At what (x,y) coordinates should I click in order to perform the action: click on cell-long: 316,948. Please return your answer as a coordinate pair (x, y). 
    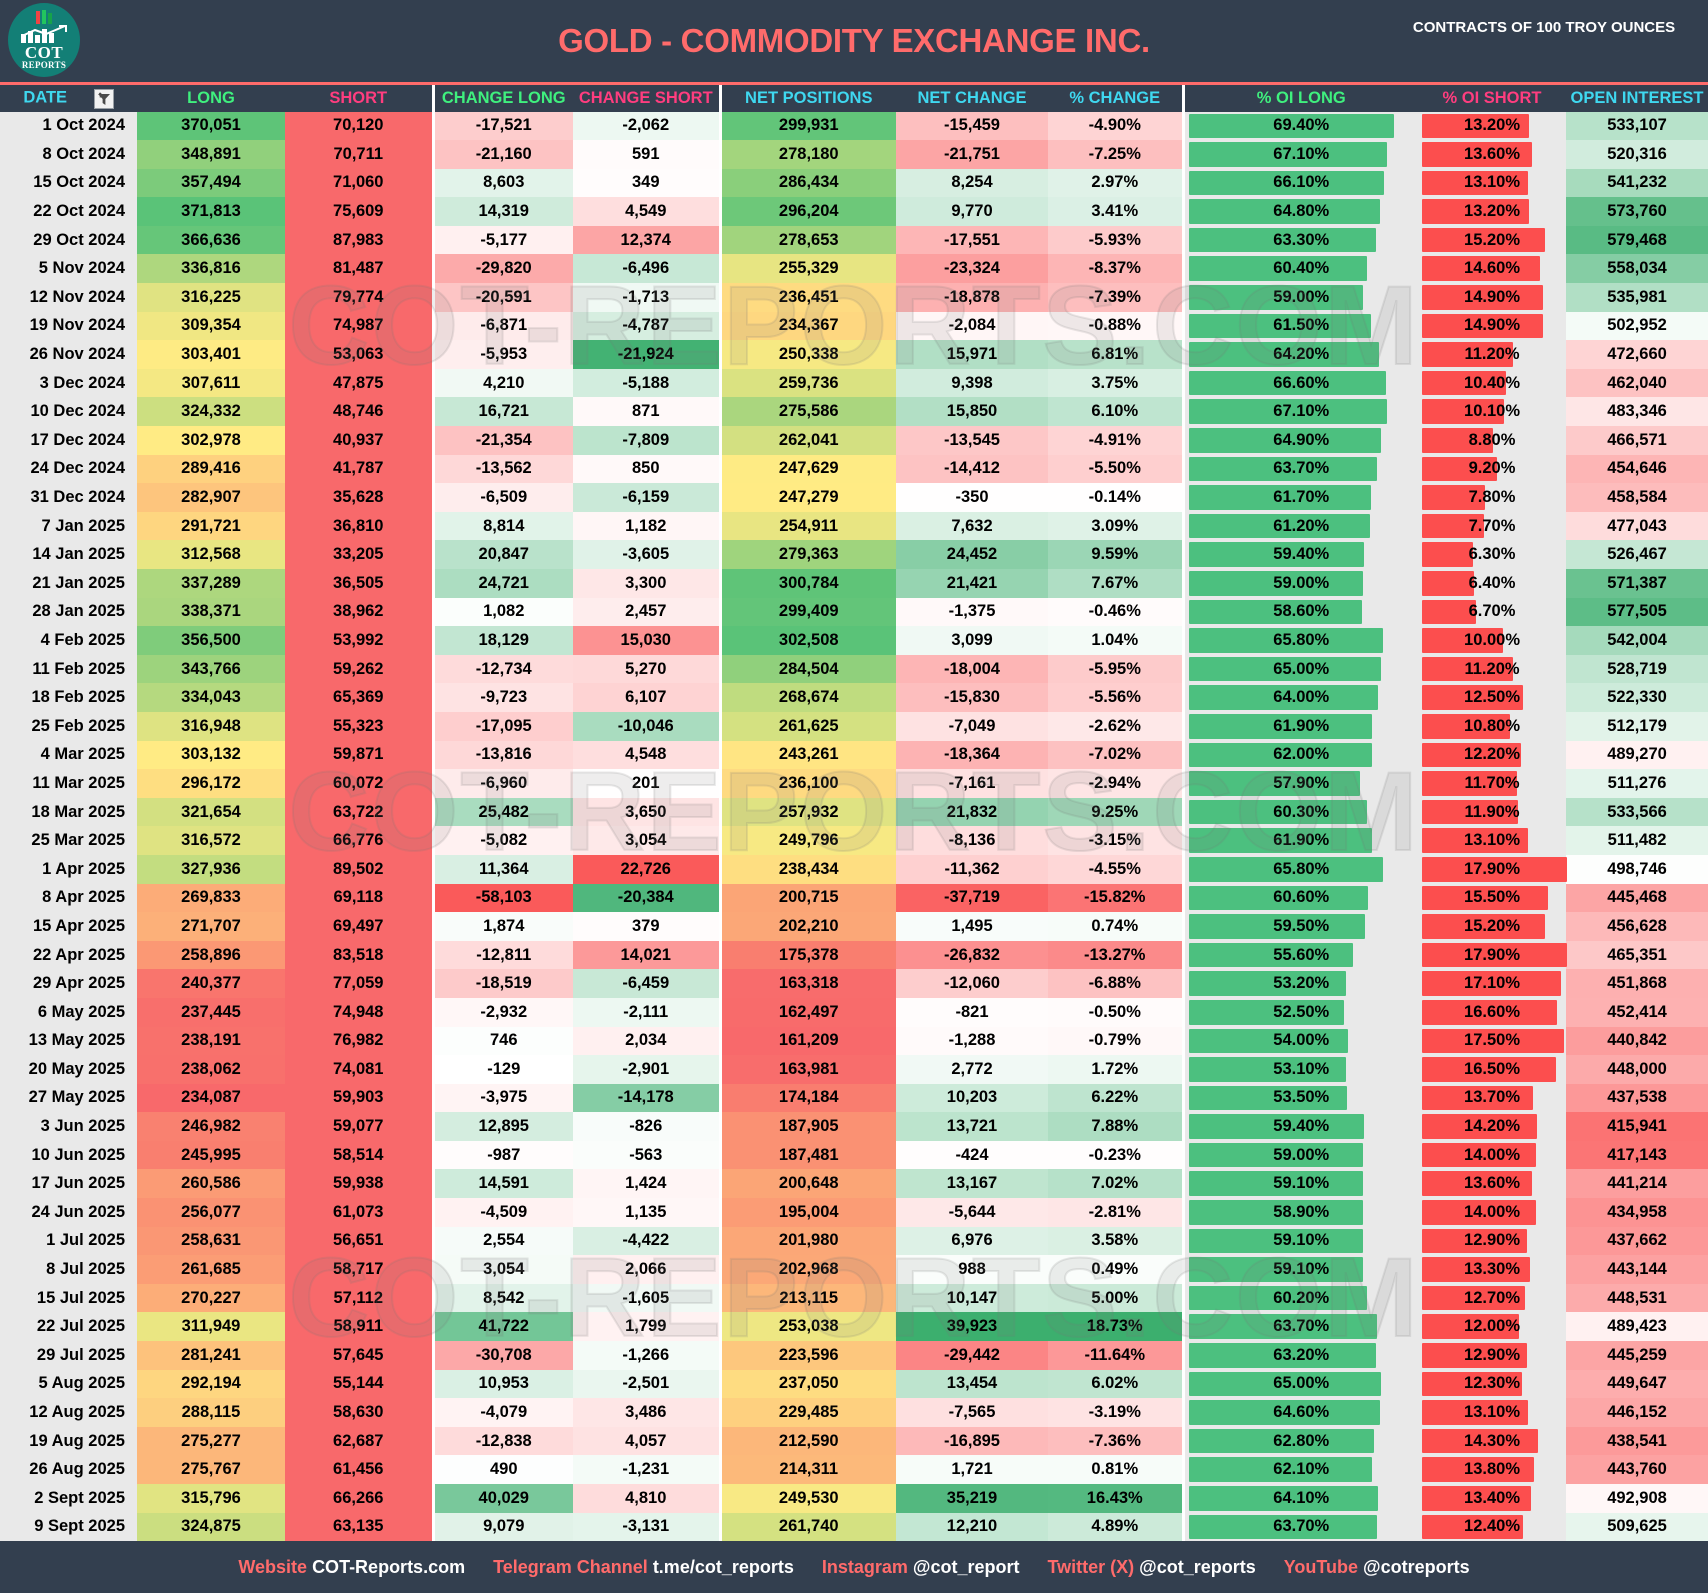
    Looking at the image, I should click on (211, 726).